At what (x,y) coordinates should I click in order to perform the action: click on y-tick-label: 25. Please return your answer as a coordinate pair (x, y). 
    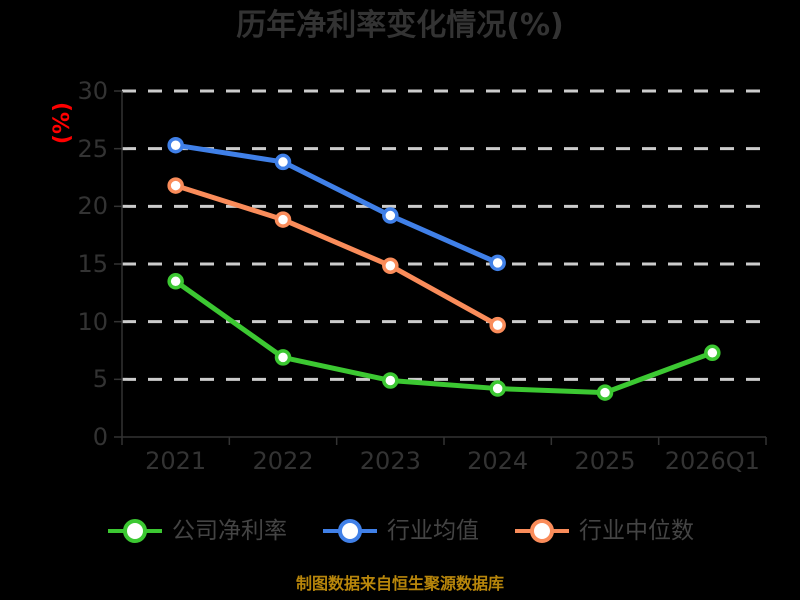
    Looking at the image, I should click on (92, 148).